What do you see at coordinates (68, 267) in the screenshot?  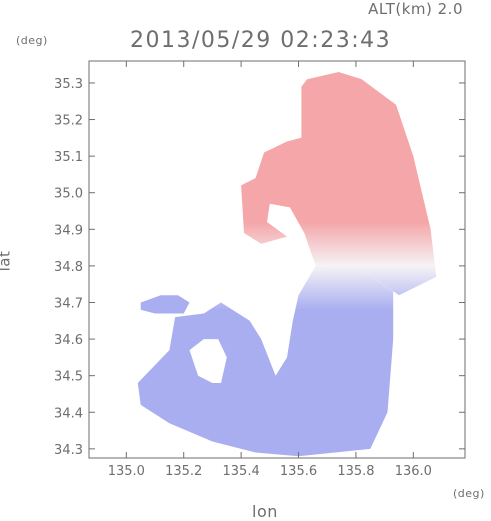 I see `y-tick-label: 34.8` at bounding box center [68, 267].